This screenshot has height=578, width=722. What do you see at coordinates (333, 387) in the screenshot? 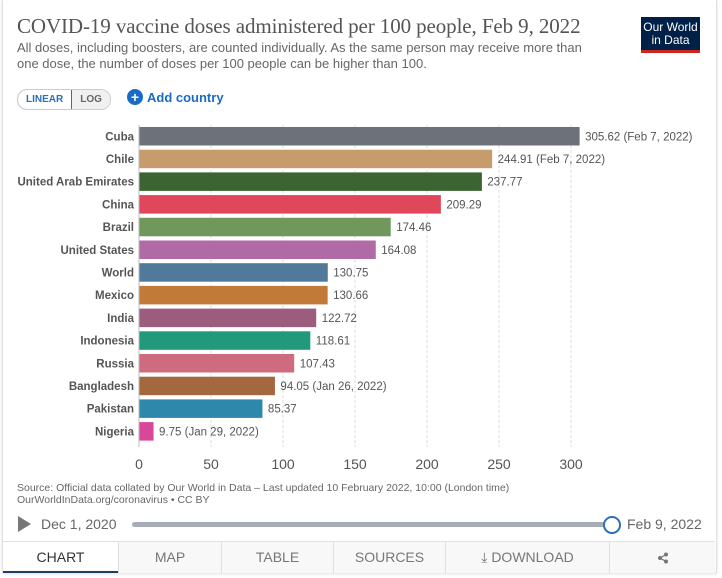
I see `value-label: 94.05 (Jan 26, 2022)` at bounding box center [333, 387].